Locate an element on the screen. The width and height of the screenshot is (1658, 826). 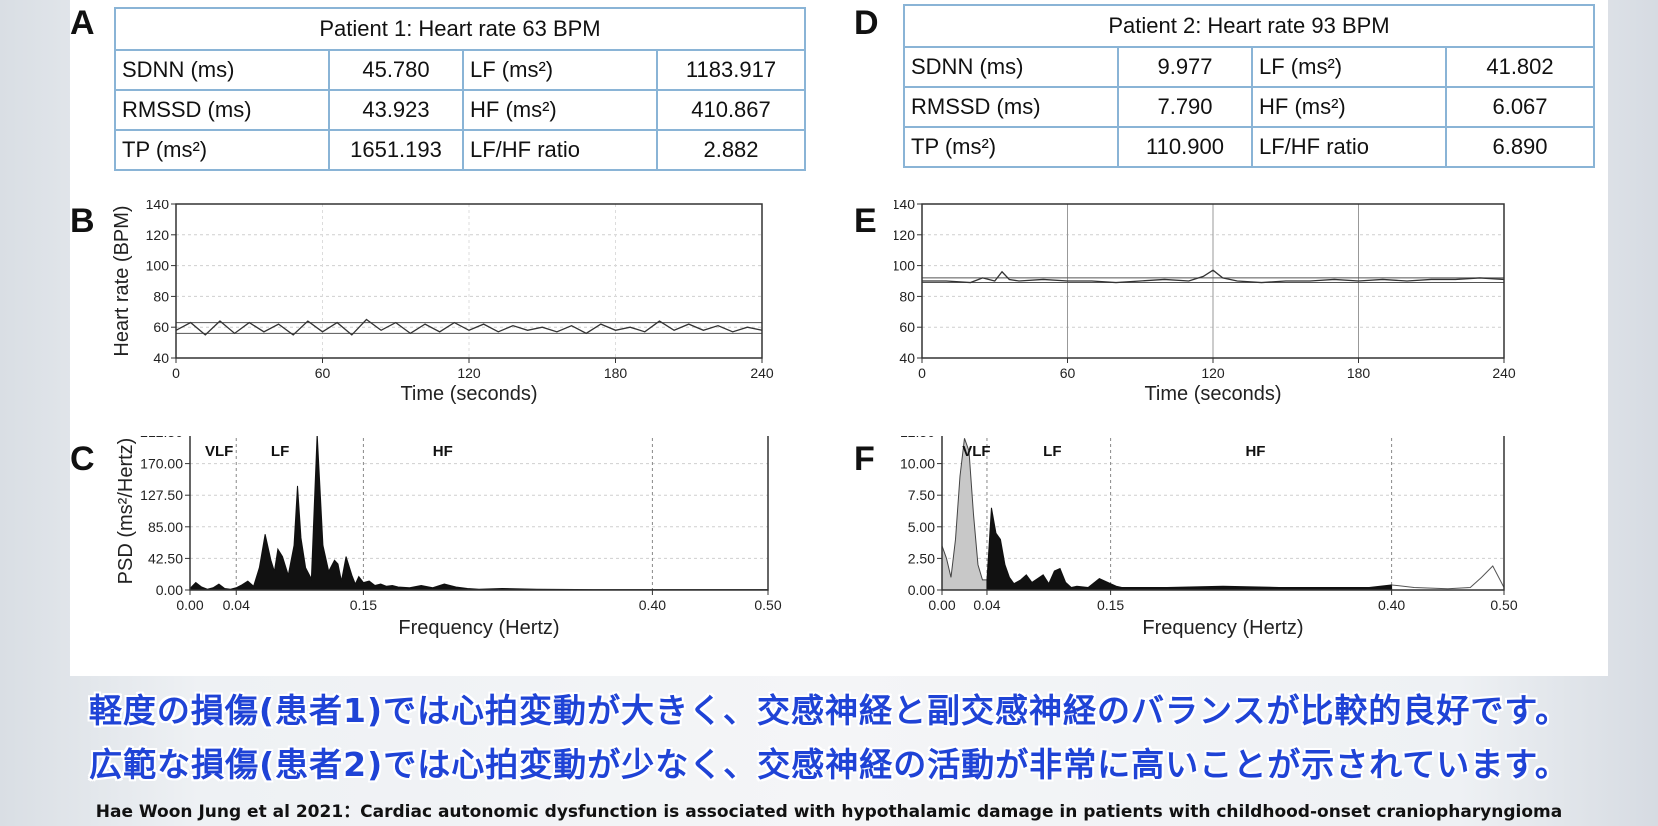
x-tick-label: 0.40 is located at coordinates (1391, 605).